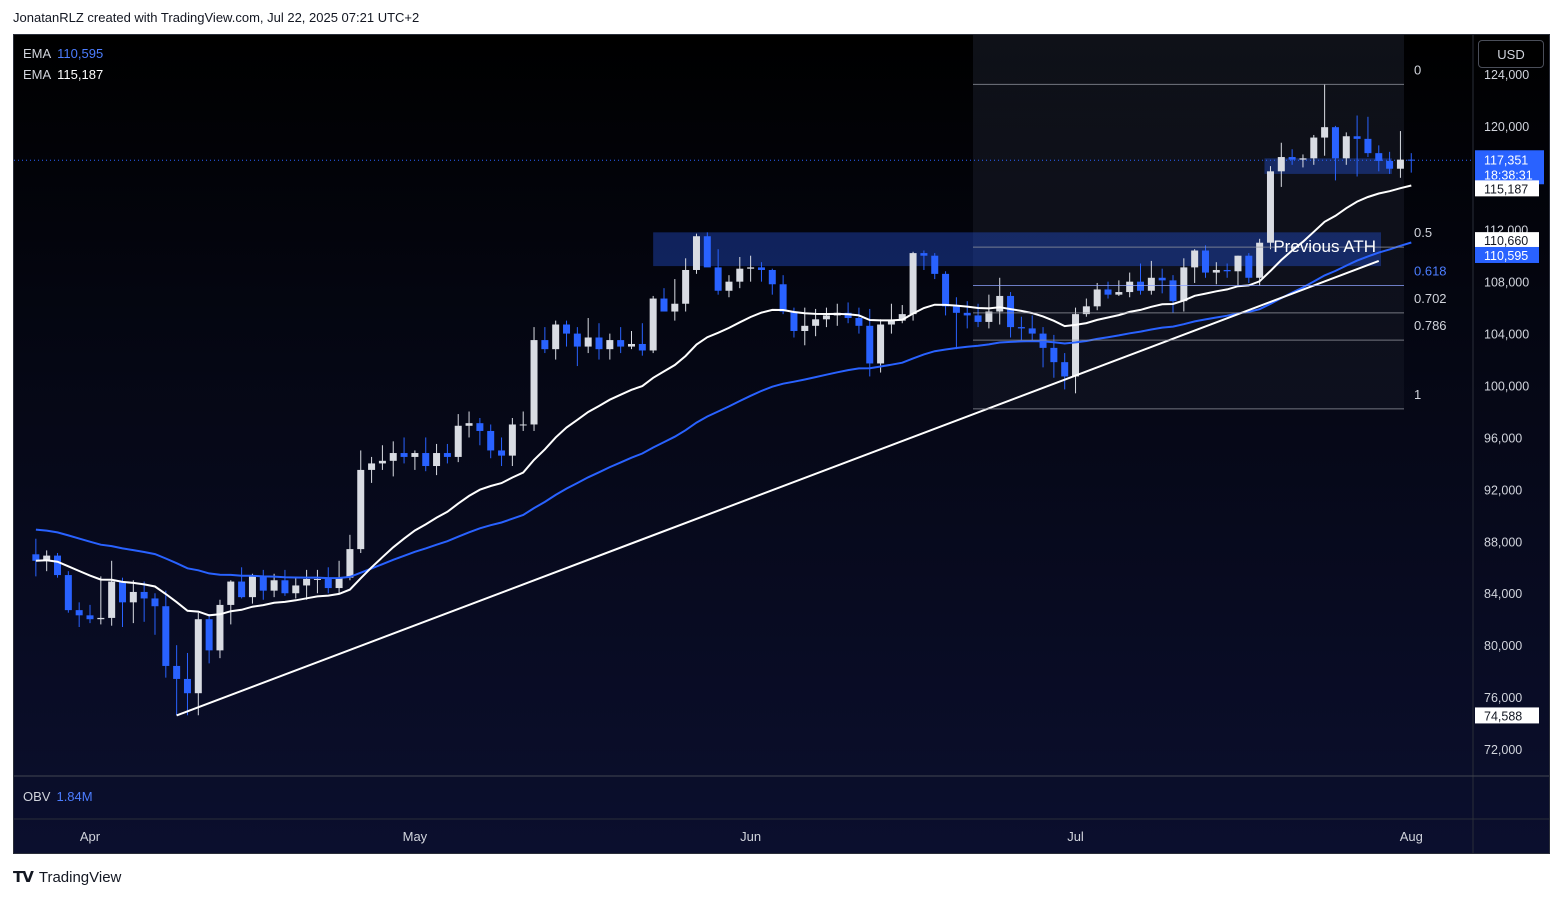 Image resolution: width=1563 pixels, height=898 pixels. I want to click on ema-fast-legend: EMA 115,187, so click(63, 74).